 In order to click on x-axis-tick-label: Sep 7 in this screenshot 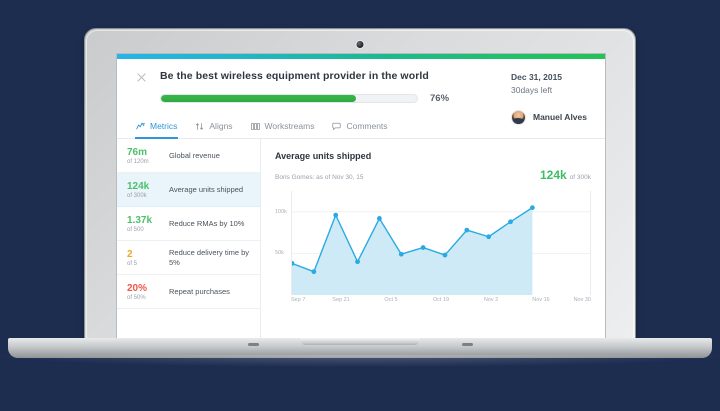, I will do `click(298, 300)`.